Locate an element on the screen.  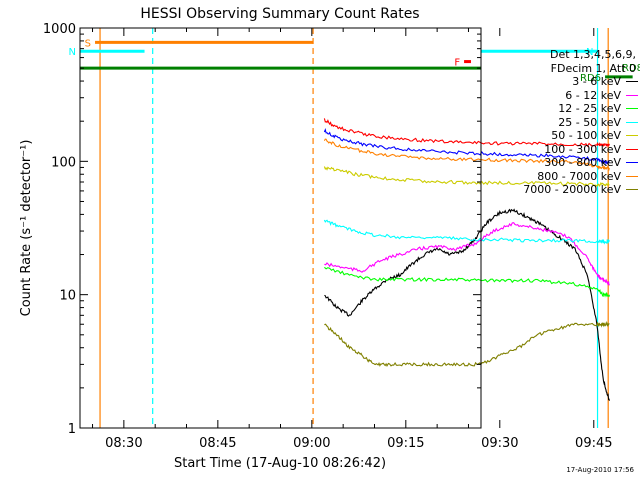
flag-label-2: N is located at coordinates (589, 52).